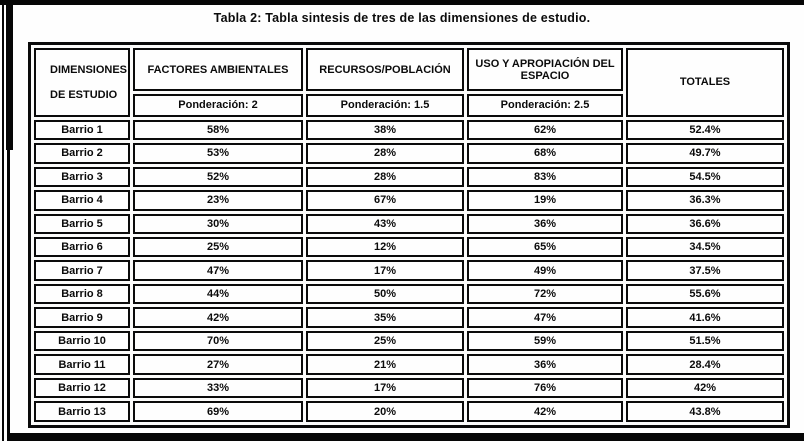  I want to click on cell-uso: 83%, so click(545, 177).